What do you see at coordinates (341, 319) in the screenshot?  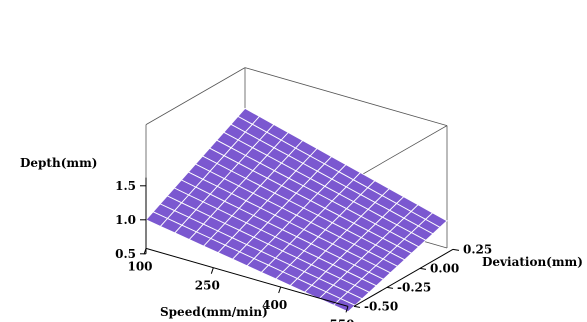 I see `x-tick-label: 550` at bounding box center [341, 319].